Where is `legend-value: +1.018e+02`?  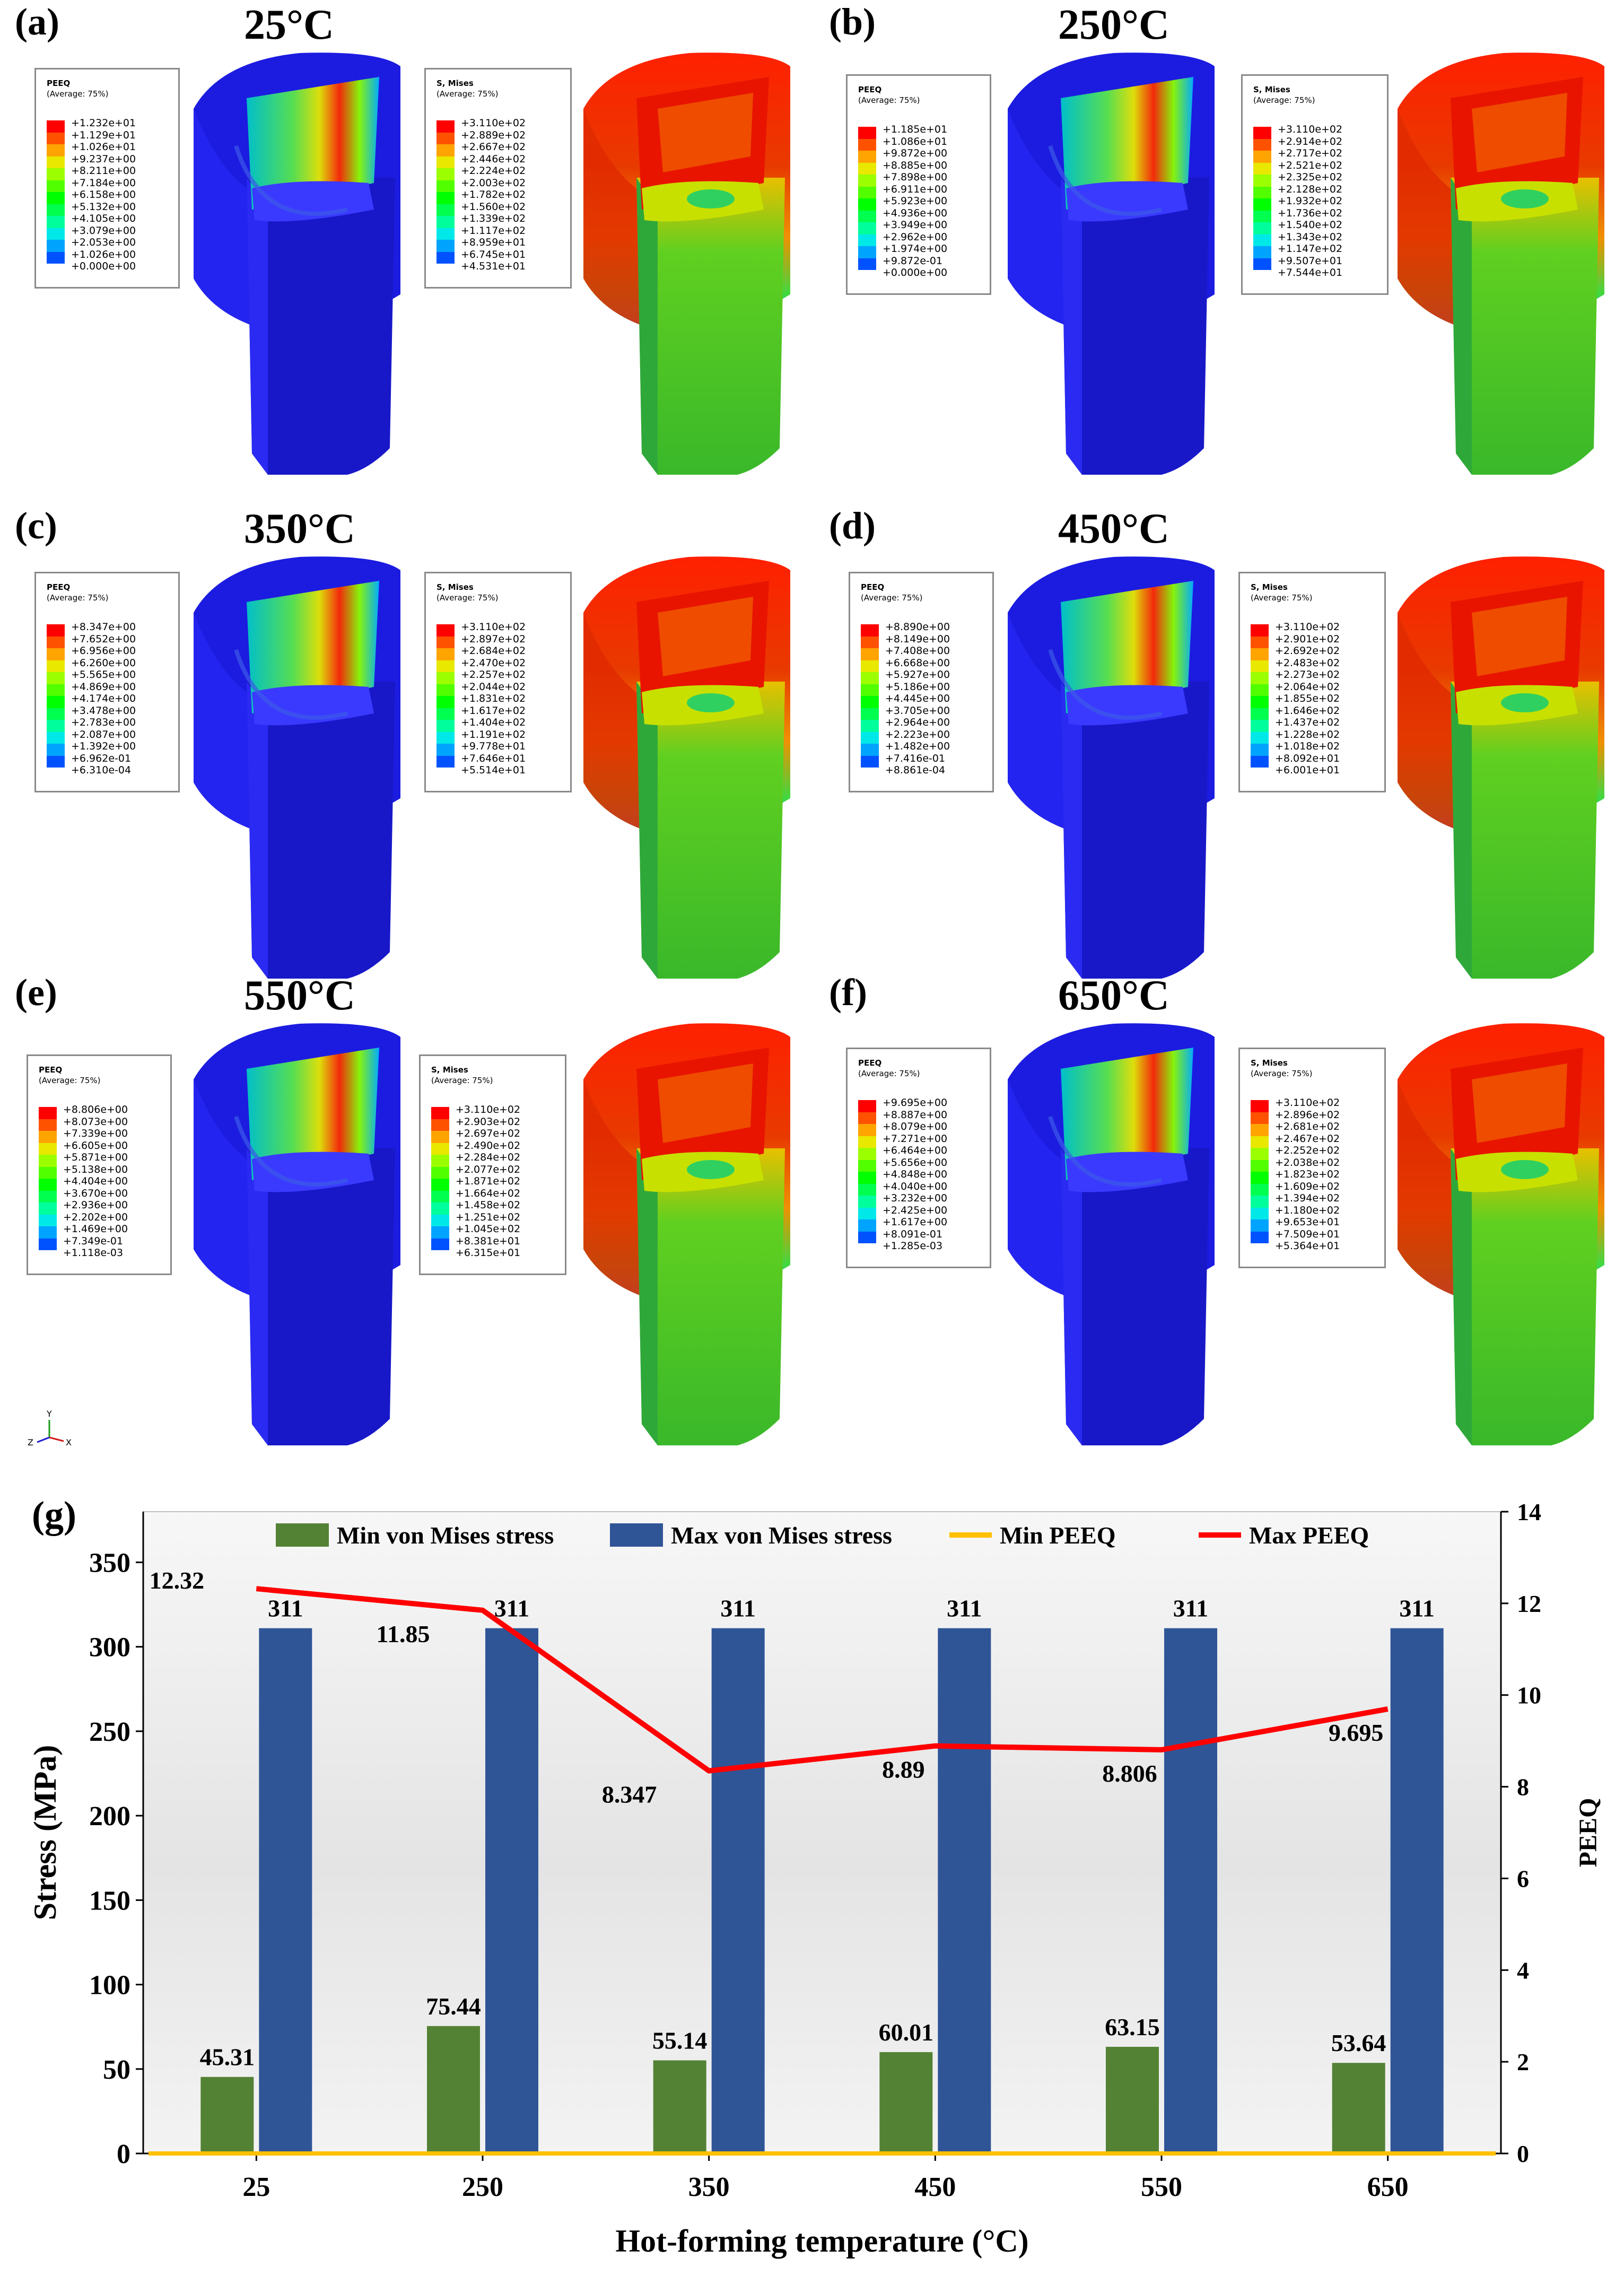 legend-value: +1.018e+02 is located at coordinates (1308, 746).